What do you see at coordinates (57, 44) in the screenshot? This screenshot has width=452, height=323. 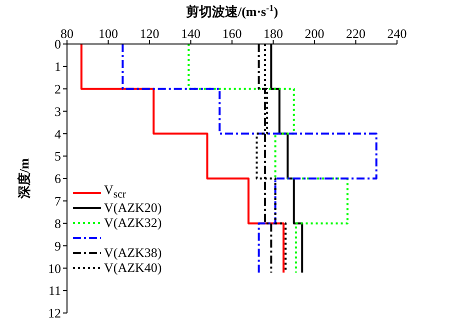 I see `y-tick-label: 0` at bounding box center [57, 44].